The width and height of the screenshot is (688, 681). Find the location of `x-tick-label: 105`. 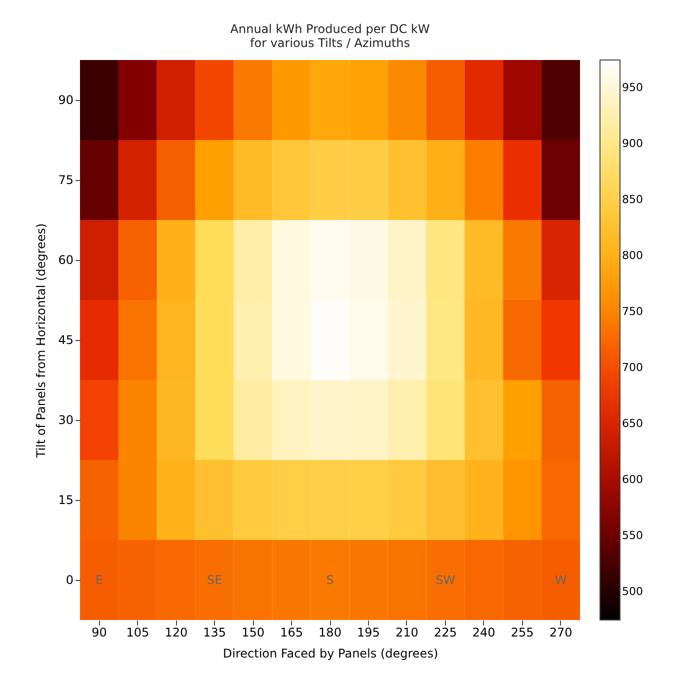

x-tick-label: 105 is located at coordinates (138, 633).